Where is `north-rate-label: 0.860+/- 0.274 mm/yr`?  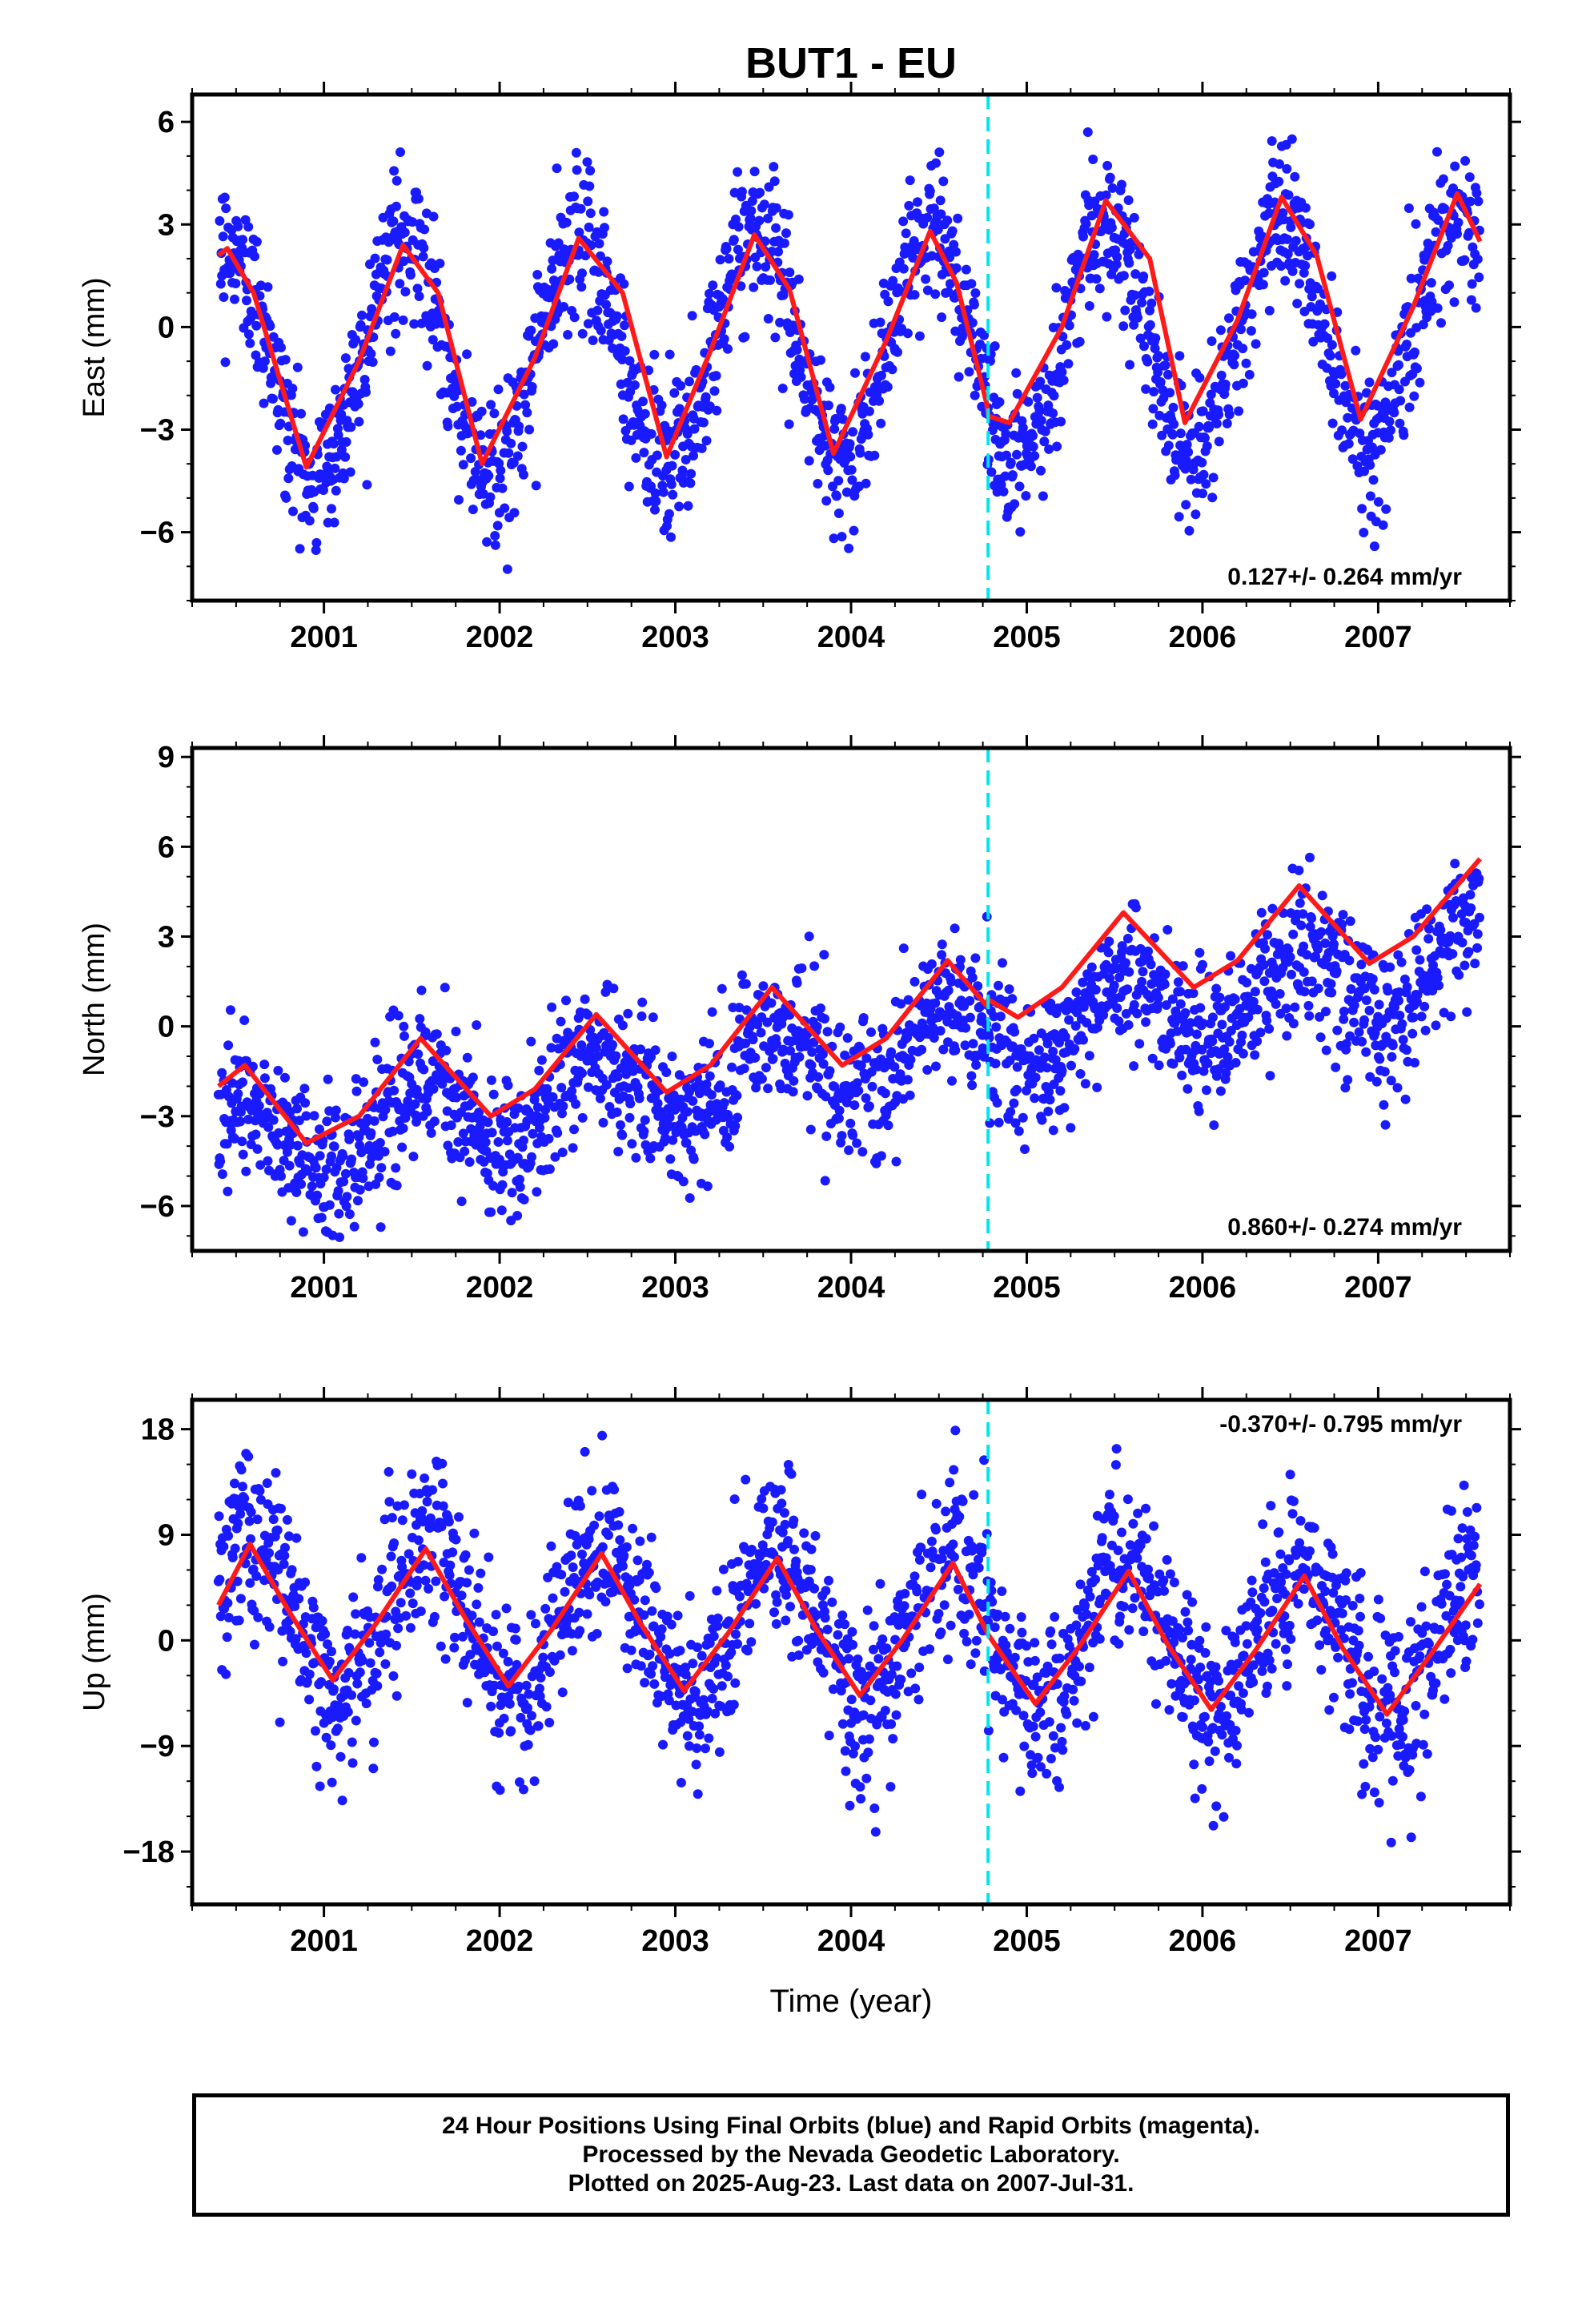
north-rate-label: 0.860+/- 0.274 mm/yr is located at coordinates (1344, 1227).